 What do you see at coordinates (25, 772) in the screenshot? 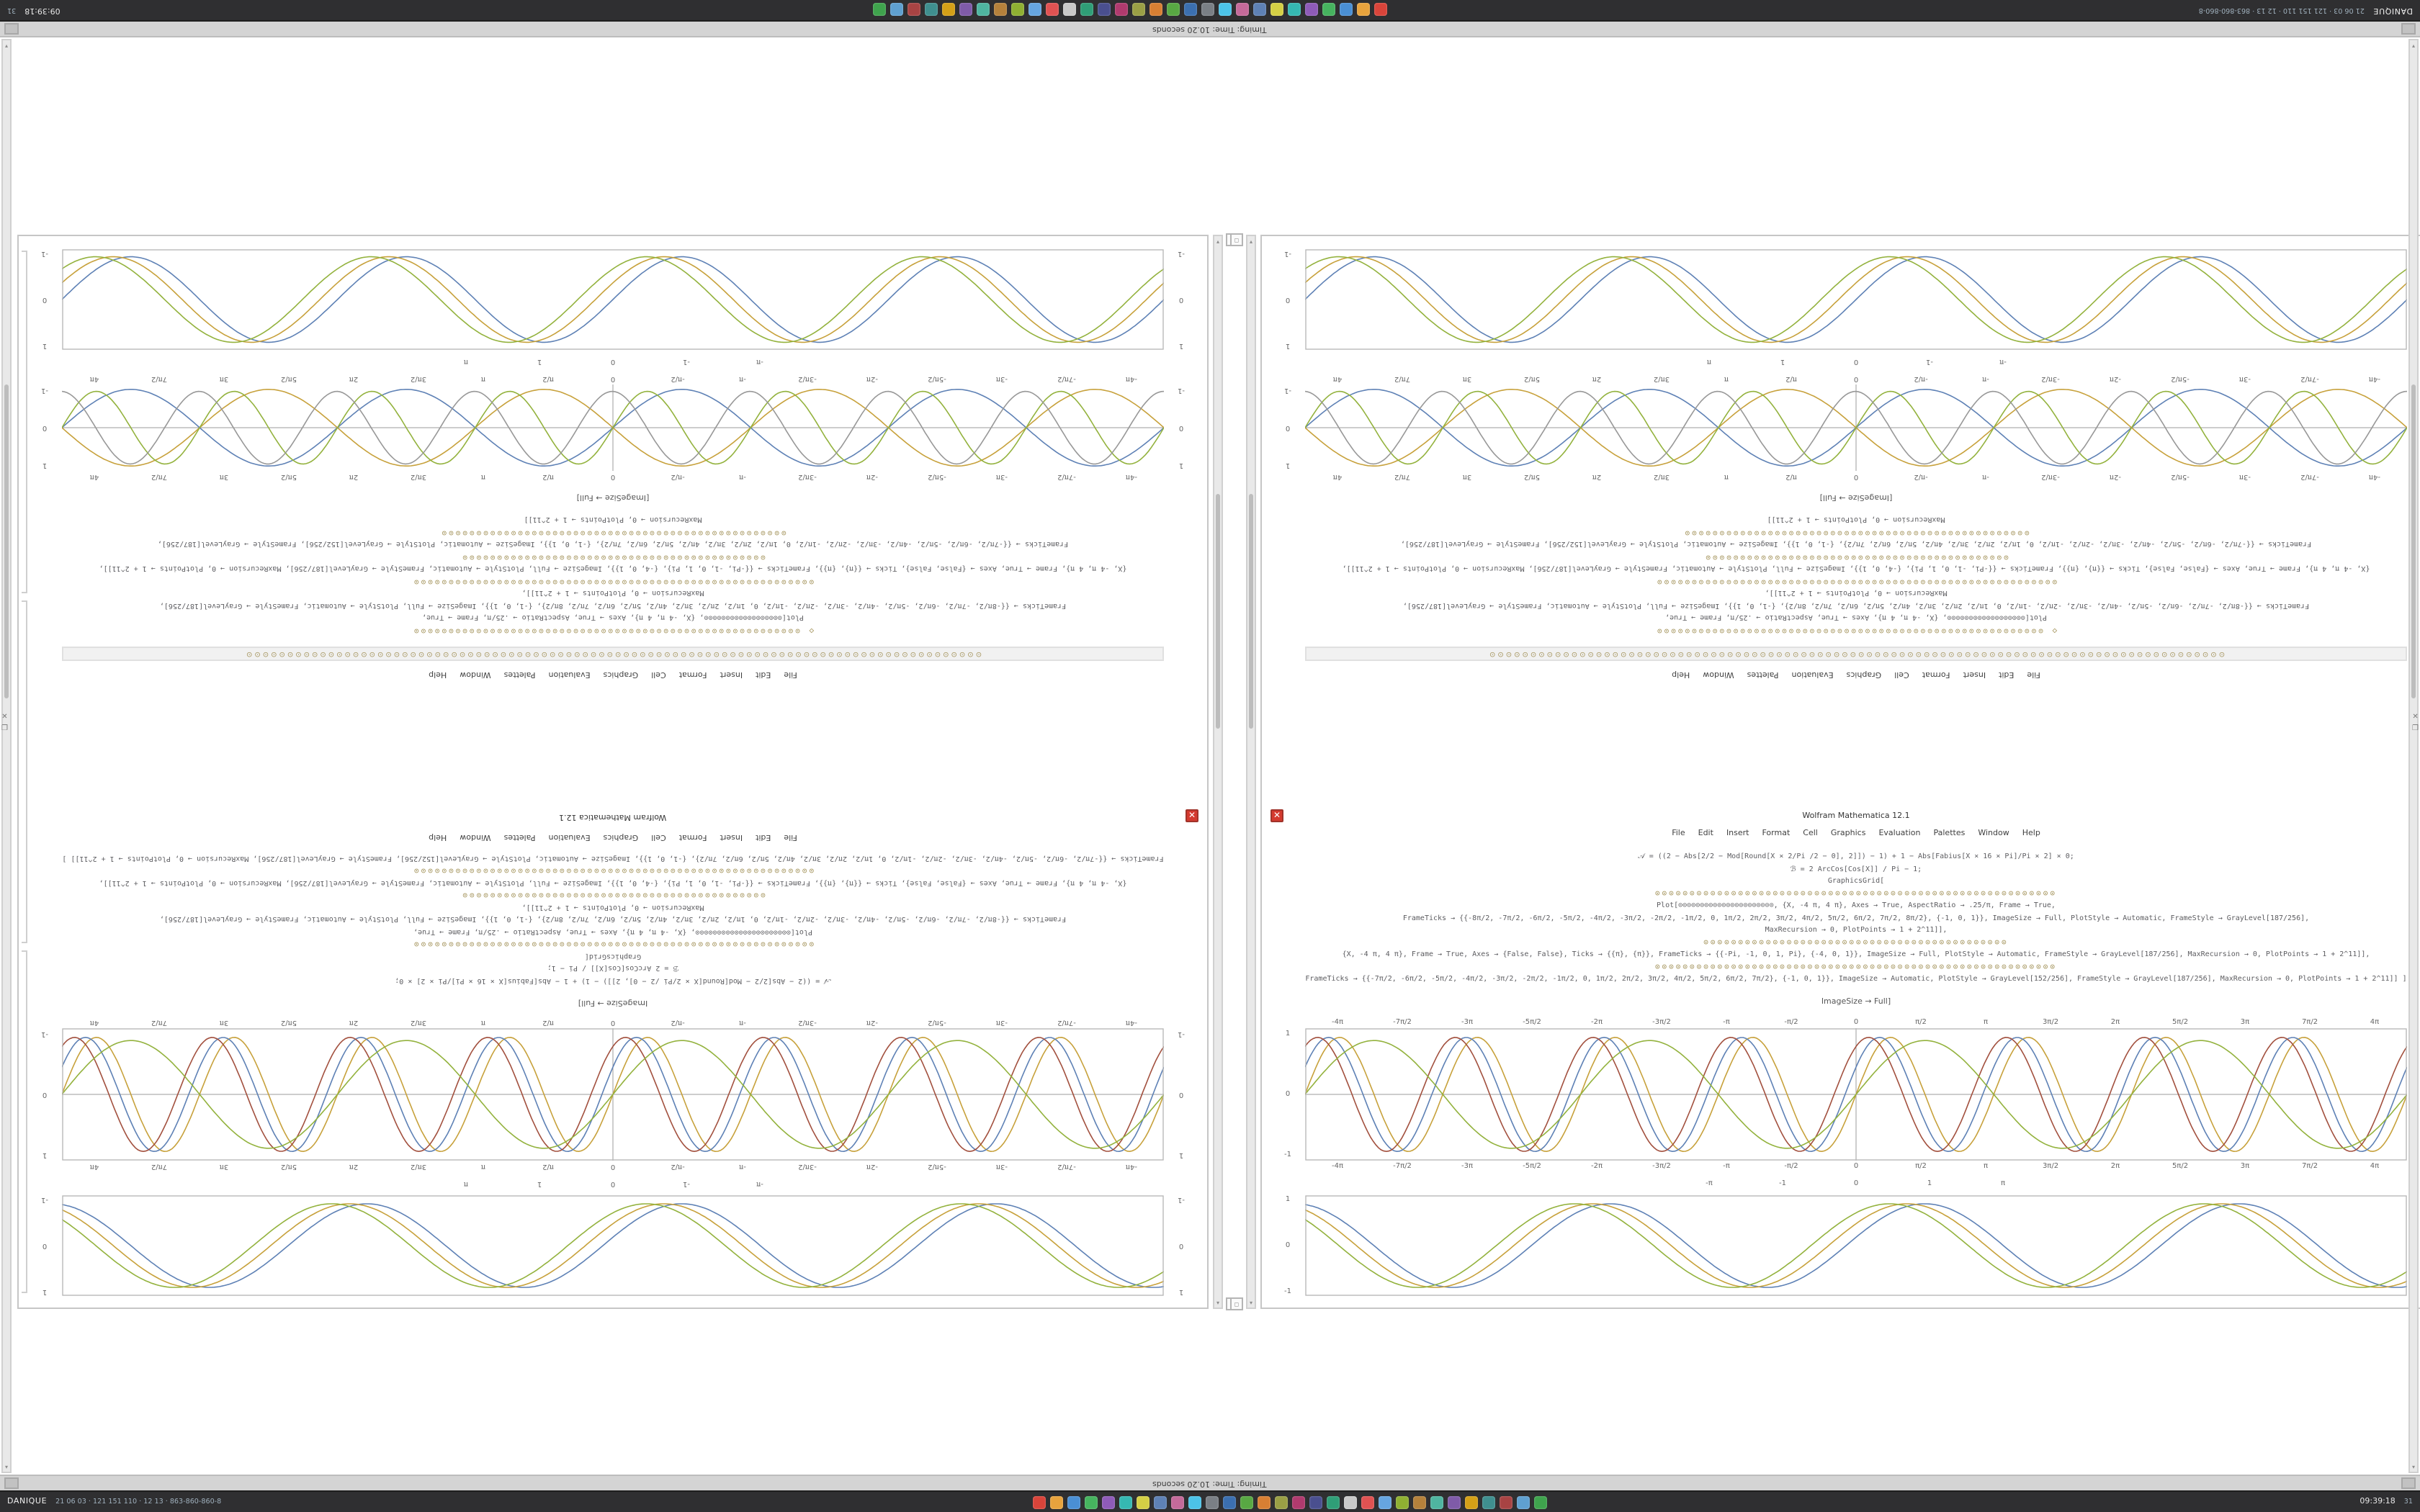
I see `cell-bracket-group` at bounding box center [25, 772].